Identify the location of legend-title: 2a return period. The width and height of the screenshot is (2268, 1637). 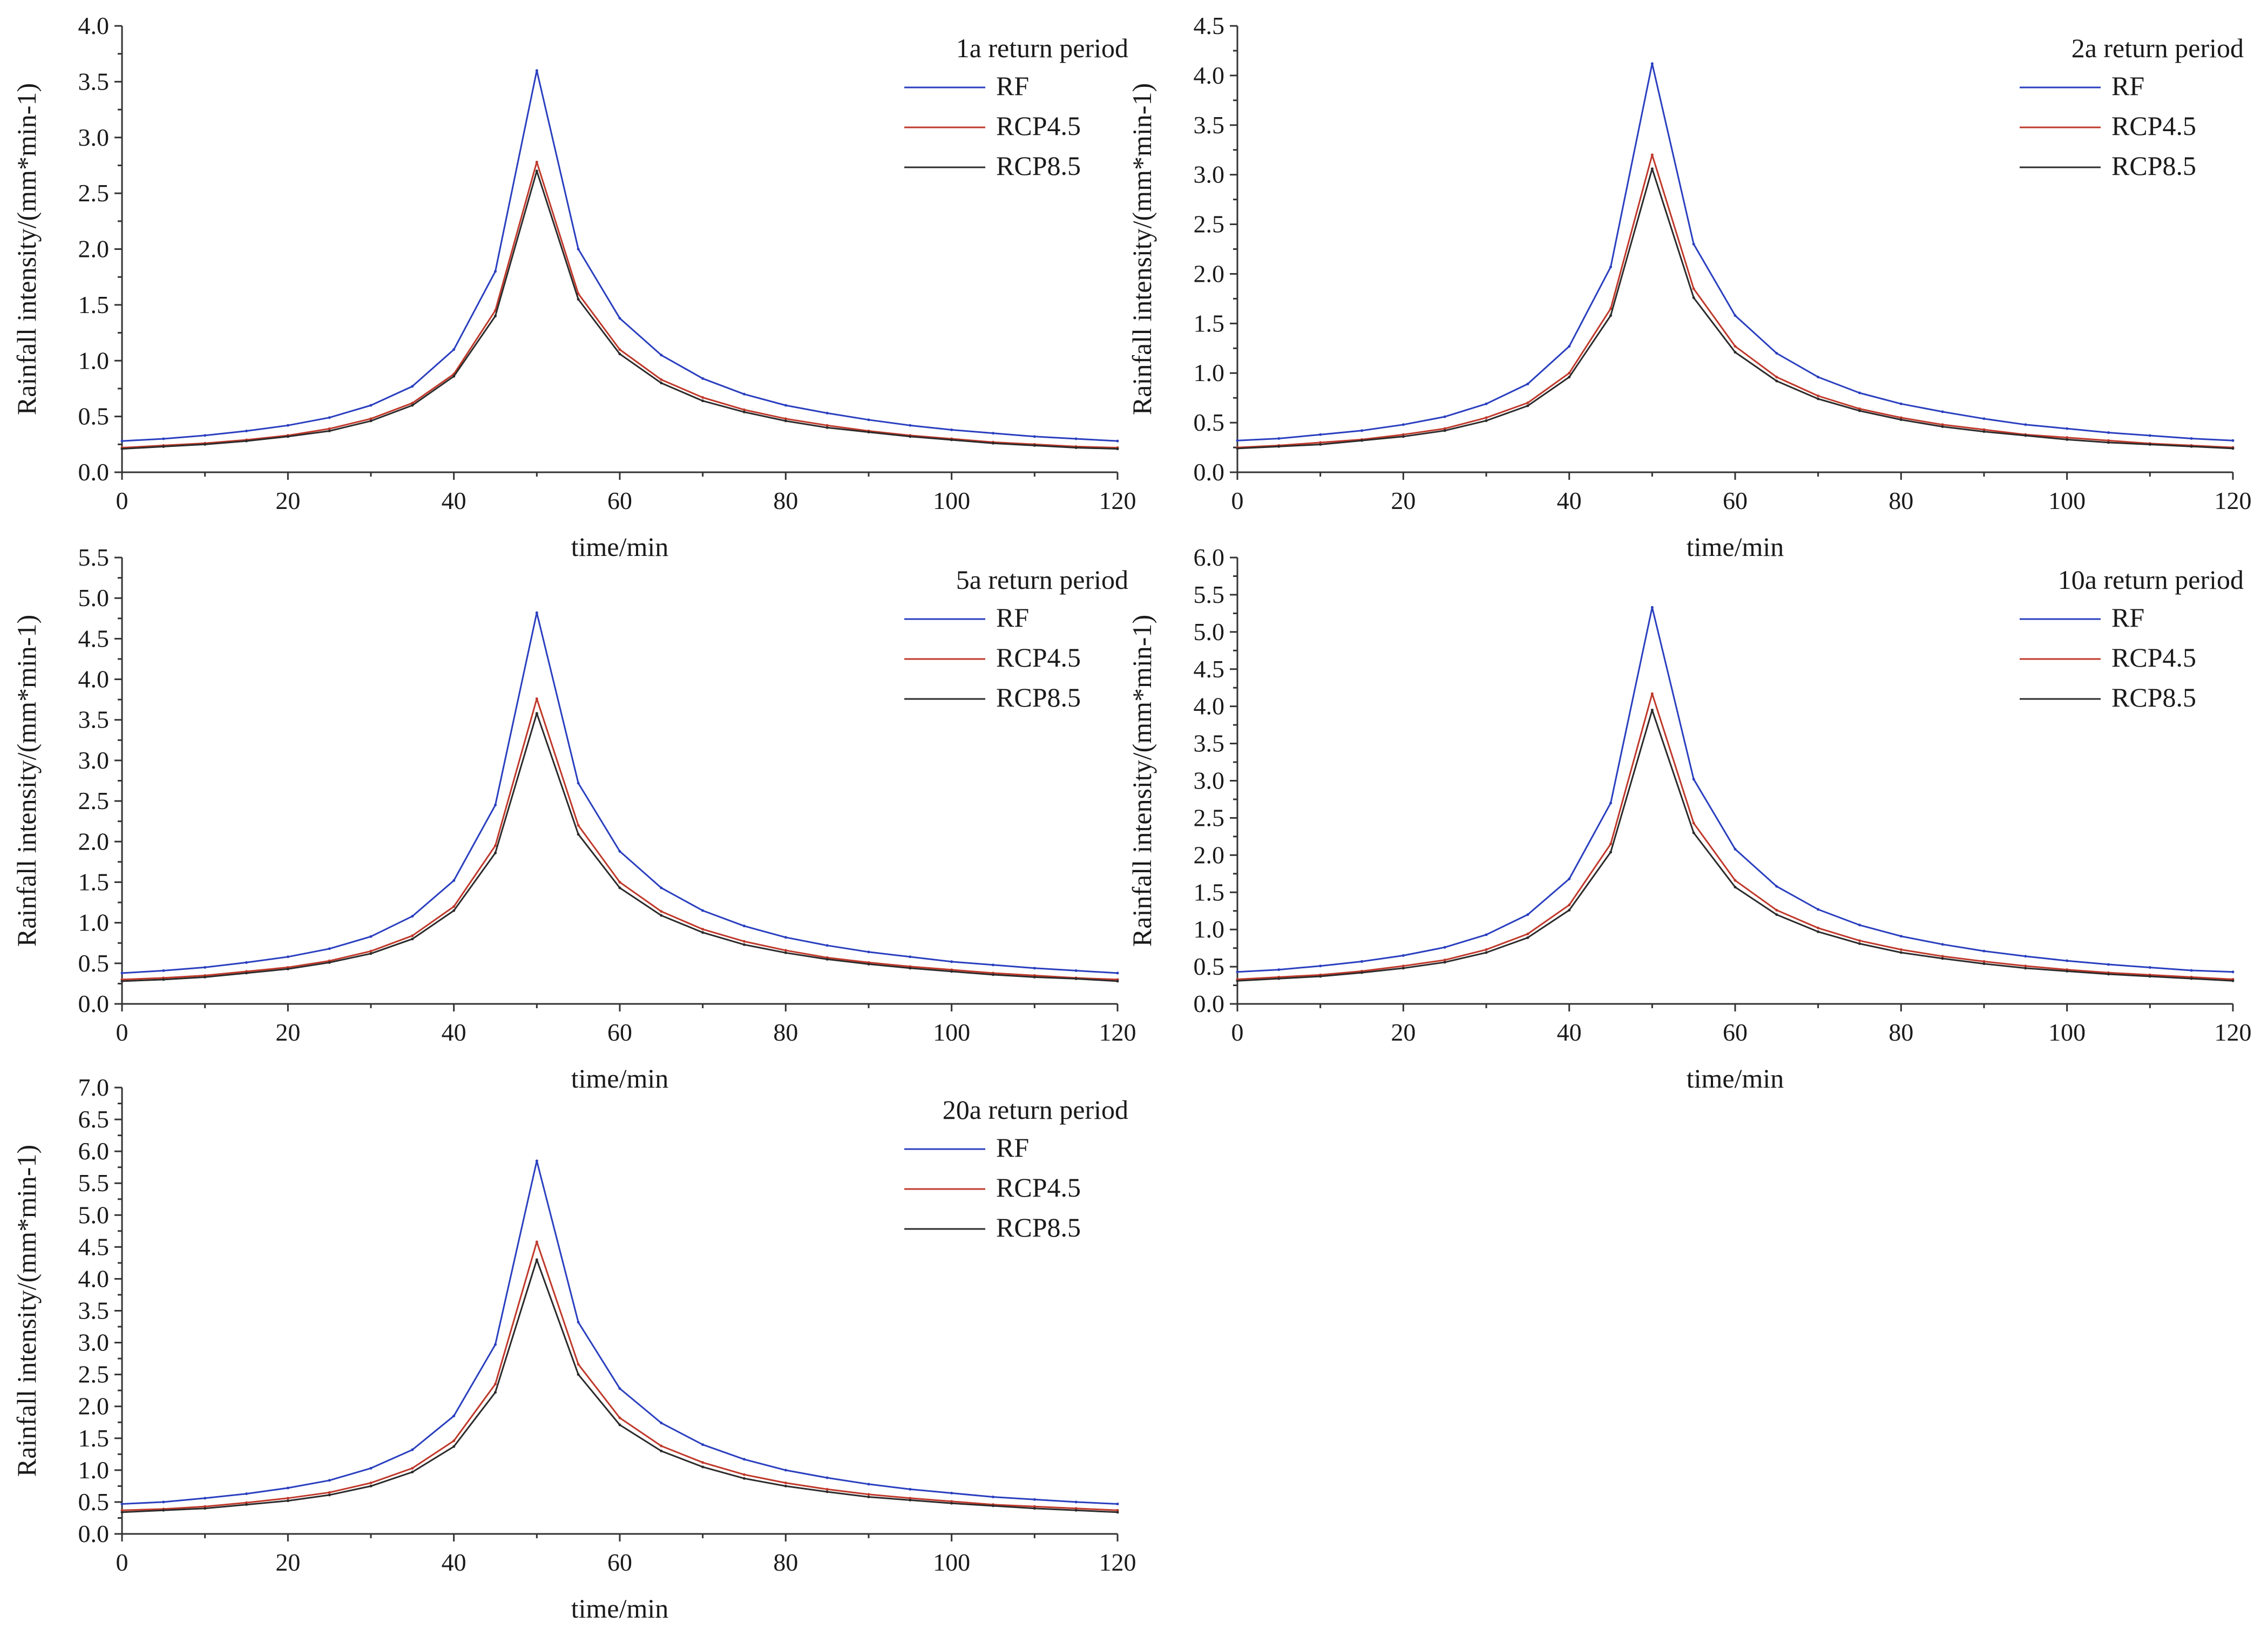
(2157, 48).